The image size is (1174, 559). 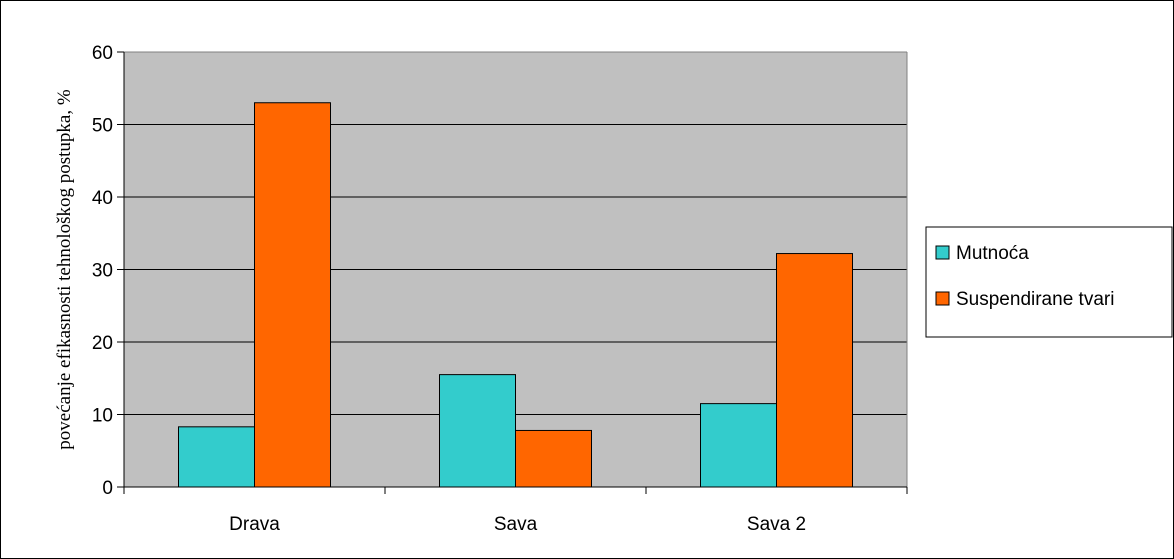 What do you see at coordinates (102, 343) in the screenshot?
I see `y-tick-label: 20` at bounding box center [102, 343].